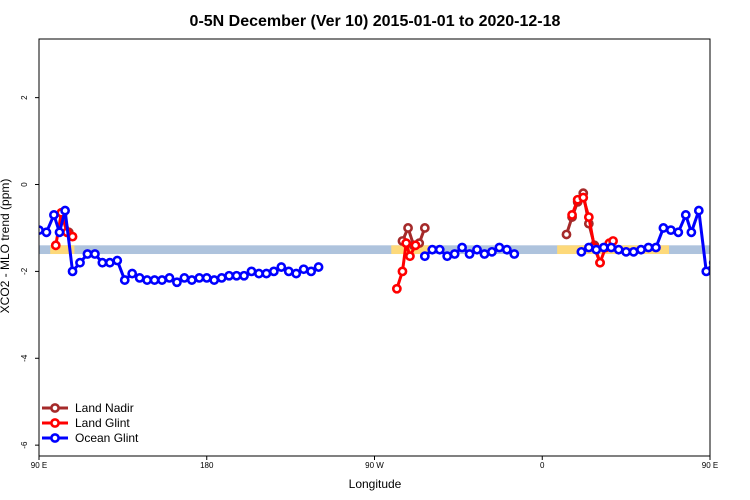 The image size is (750, 500). I want to click on x-tick-label: 0, so click(542, 465).